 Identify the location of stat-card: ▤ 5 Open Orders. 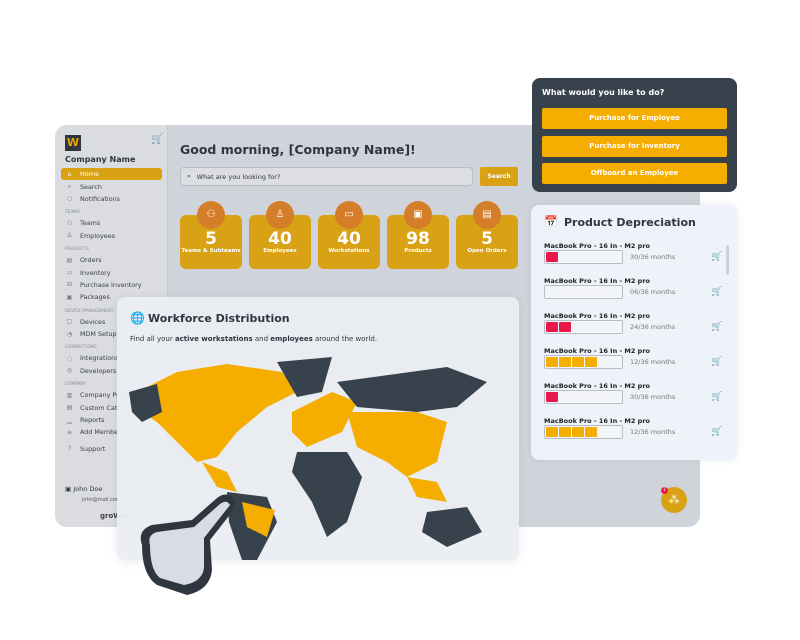
(487, 235).